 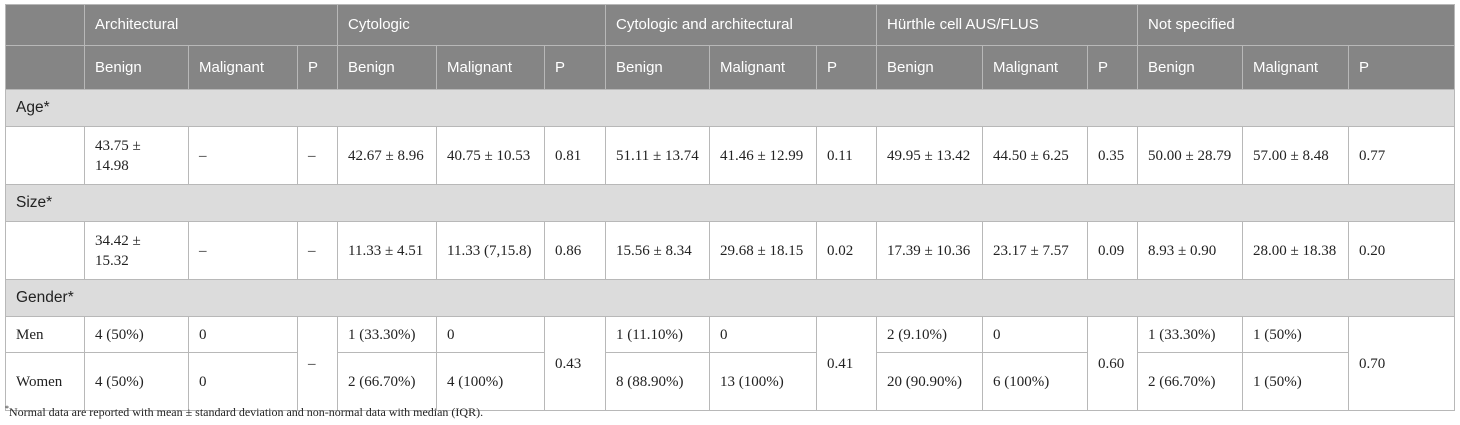 I want to click on section-row-size: Size*, so click(x=730, y=203).